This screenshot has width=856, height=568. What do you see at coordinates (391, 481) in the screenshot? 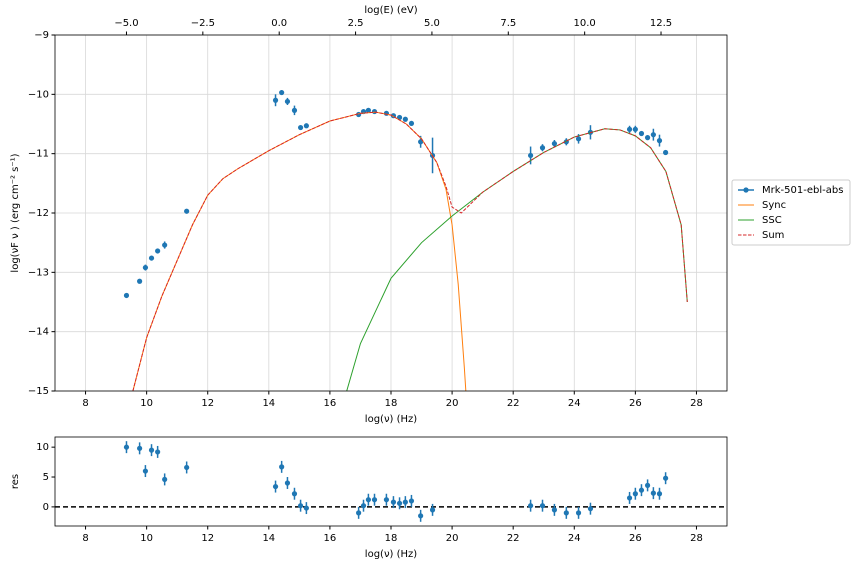
I see `plot-area` at bounding box center [391, 481].